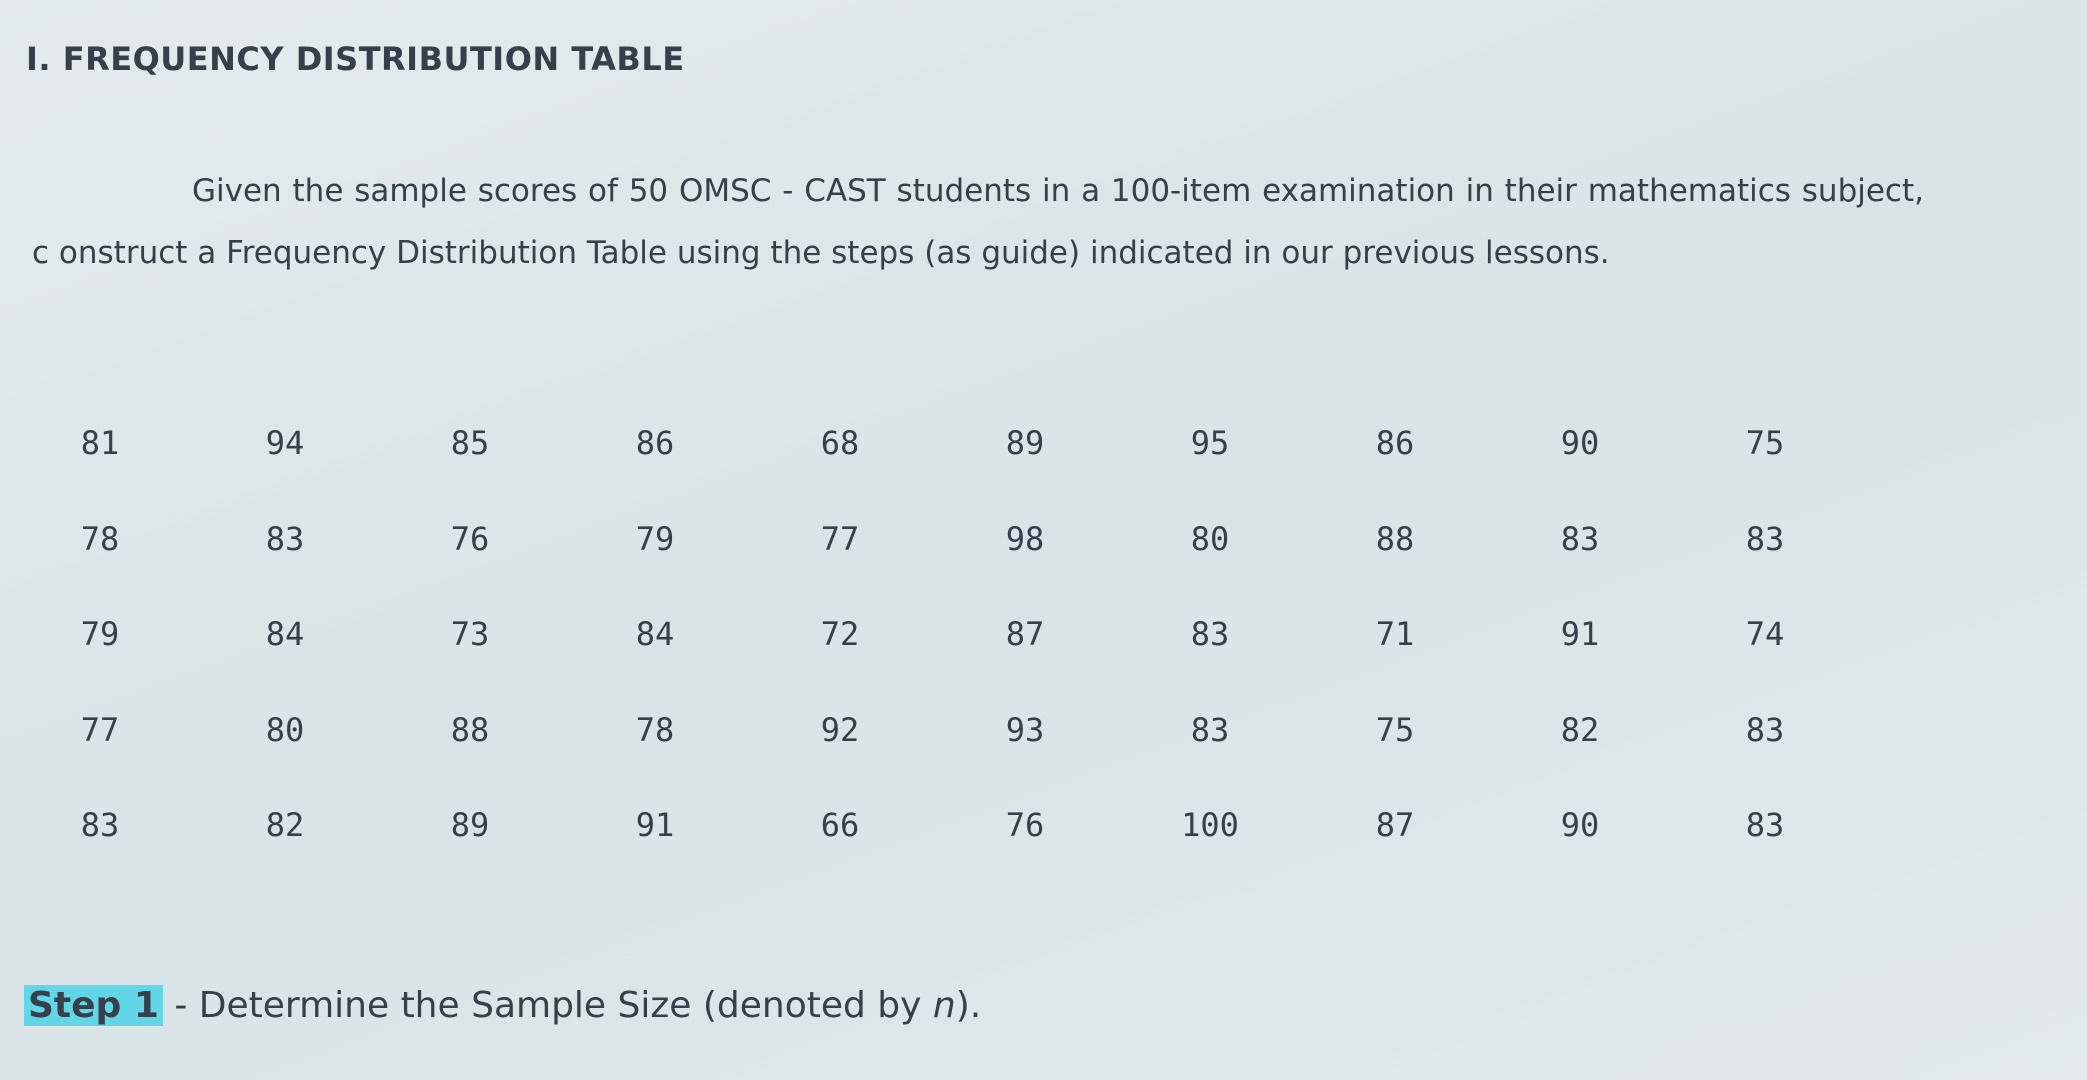  What do you see at coordinates (840, 443) in the screenshot?
I see `score-cell: 68` at bounding box center [840, 443].